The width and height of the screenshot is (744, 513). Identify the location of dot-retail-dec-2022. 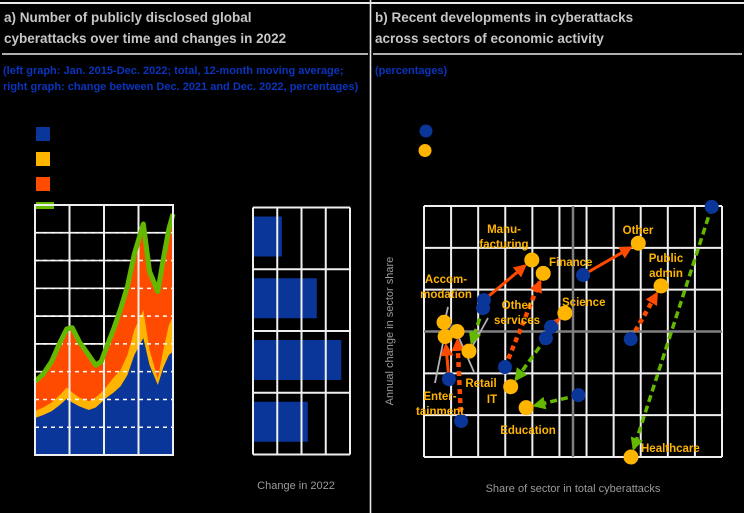
(457, 331).